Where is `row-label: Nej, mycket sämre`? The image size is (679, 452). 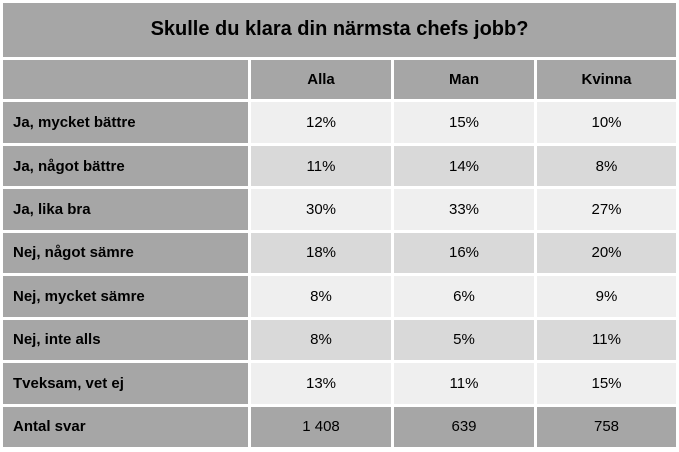 row-label: Nej, mycket sämre is located at coordinates (125, 296).